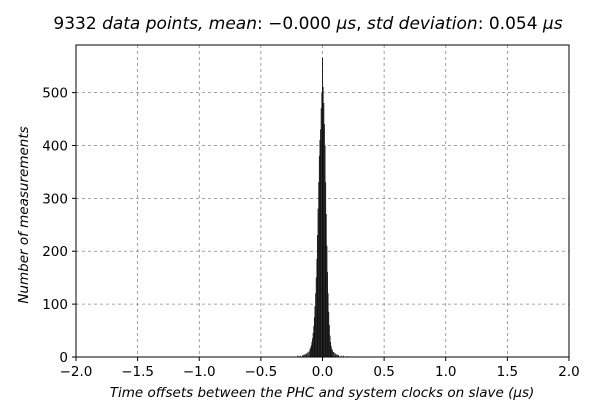 This screenshot has height=407, width=615. What do you see at coordinates (383, 372) in the screenshot?
I see `x-tick-label: 0.5` at bounding box center [383, 372].